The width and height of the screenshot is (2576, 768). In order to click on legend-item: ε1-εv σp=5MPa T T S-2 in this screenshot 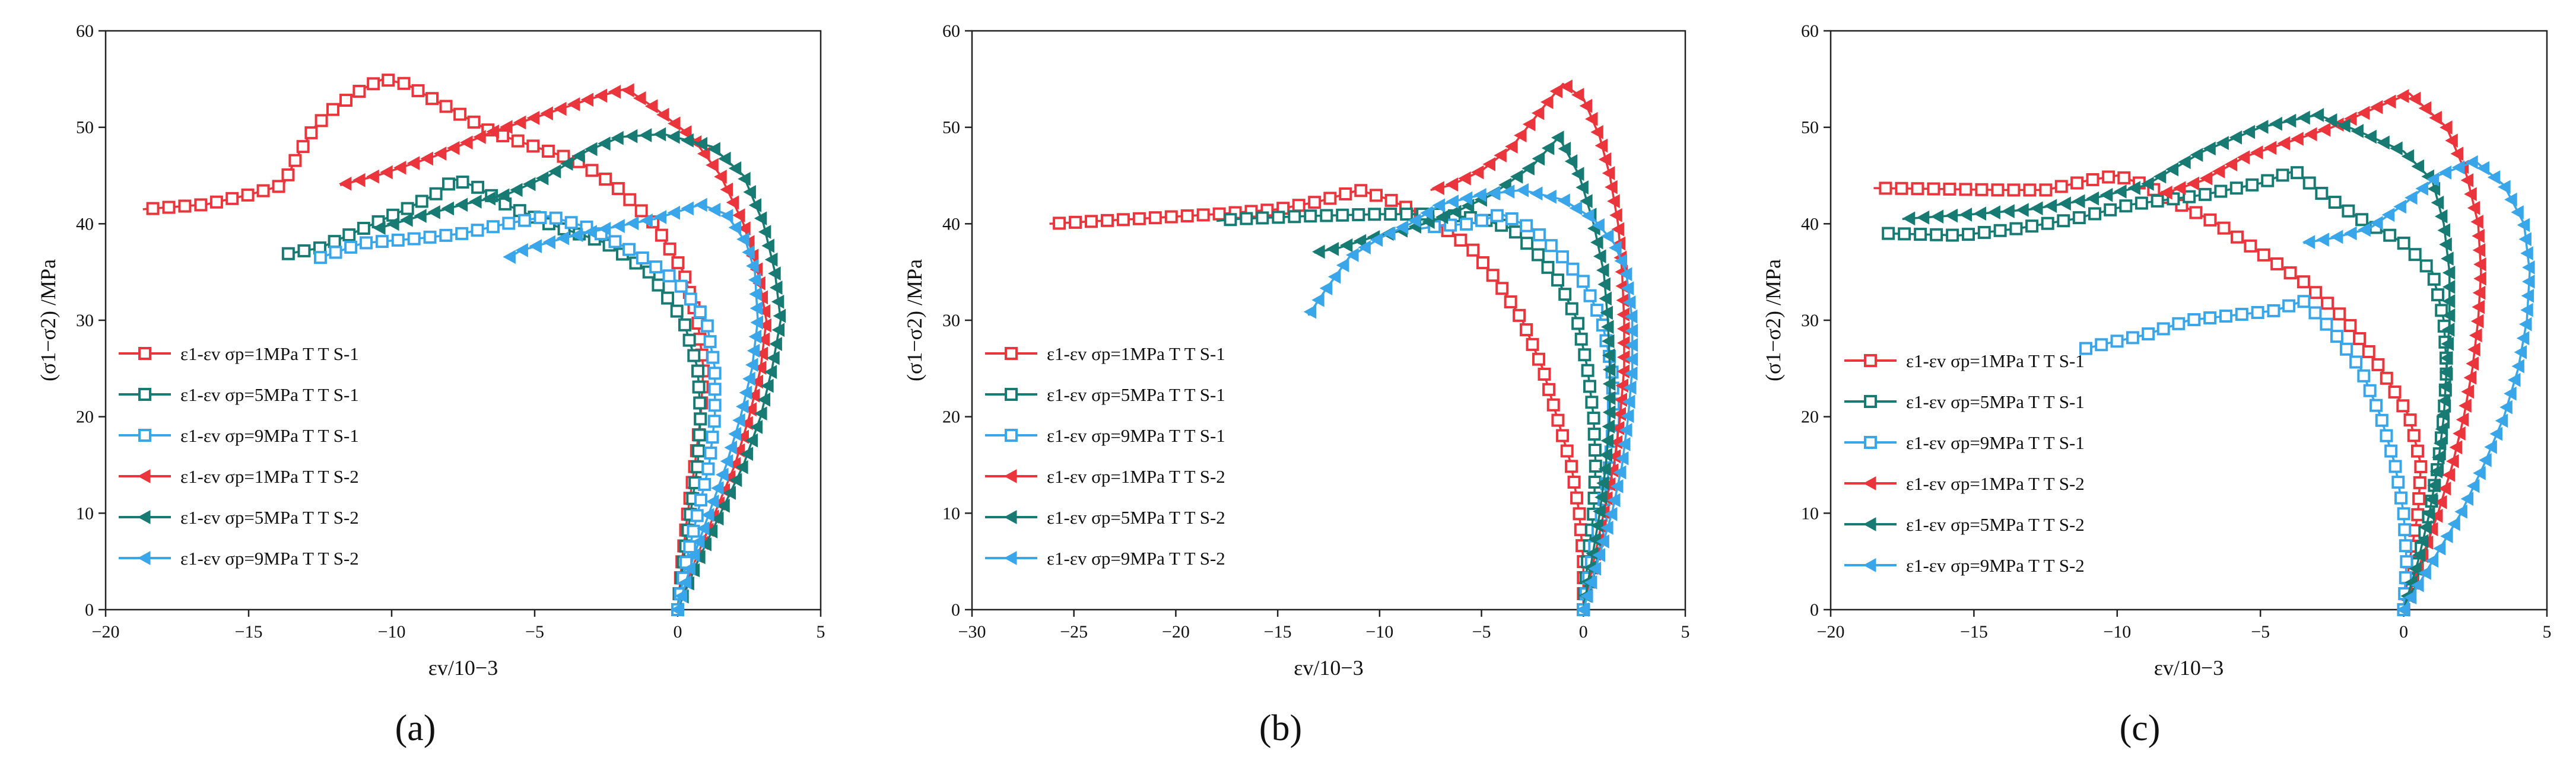, I will do `click(239, 517)`.